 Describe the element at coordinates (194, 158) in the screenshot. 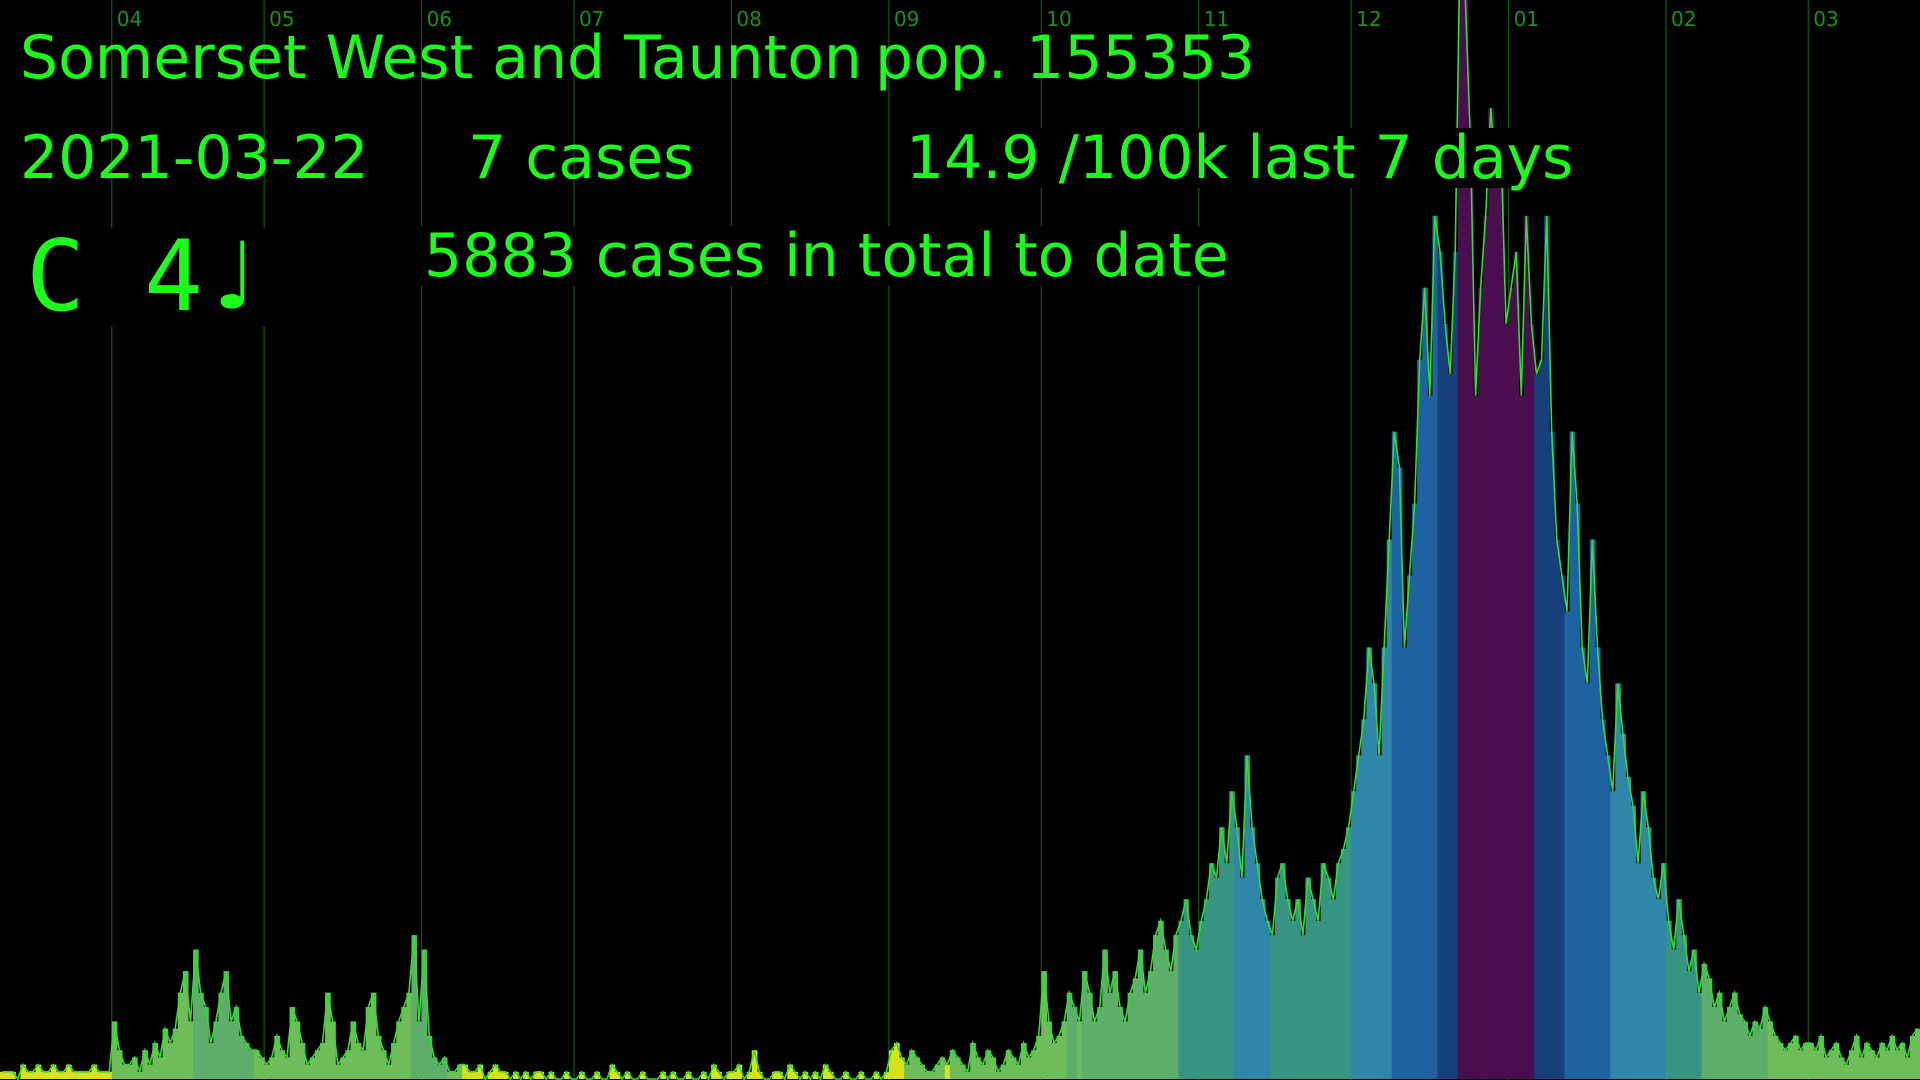

I see `date-label: 2021-03-22` at that location.